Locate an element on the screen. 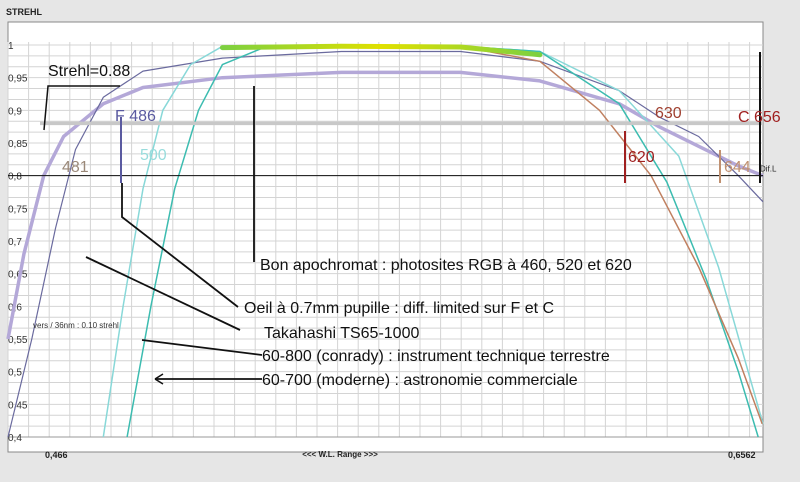 The height and width of the screenshot is (482, 800). y-tick-label: 0,45 is located at coordinates (18, 405).